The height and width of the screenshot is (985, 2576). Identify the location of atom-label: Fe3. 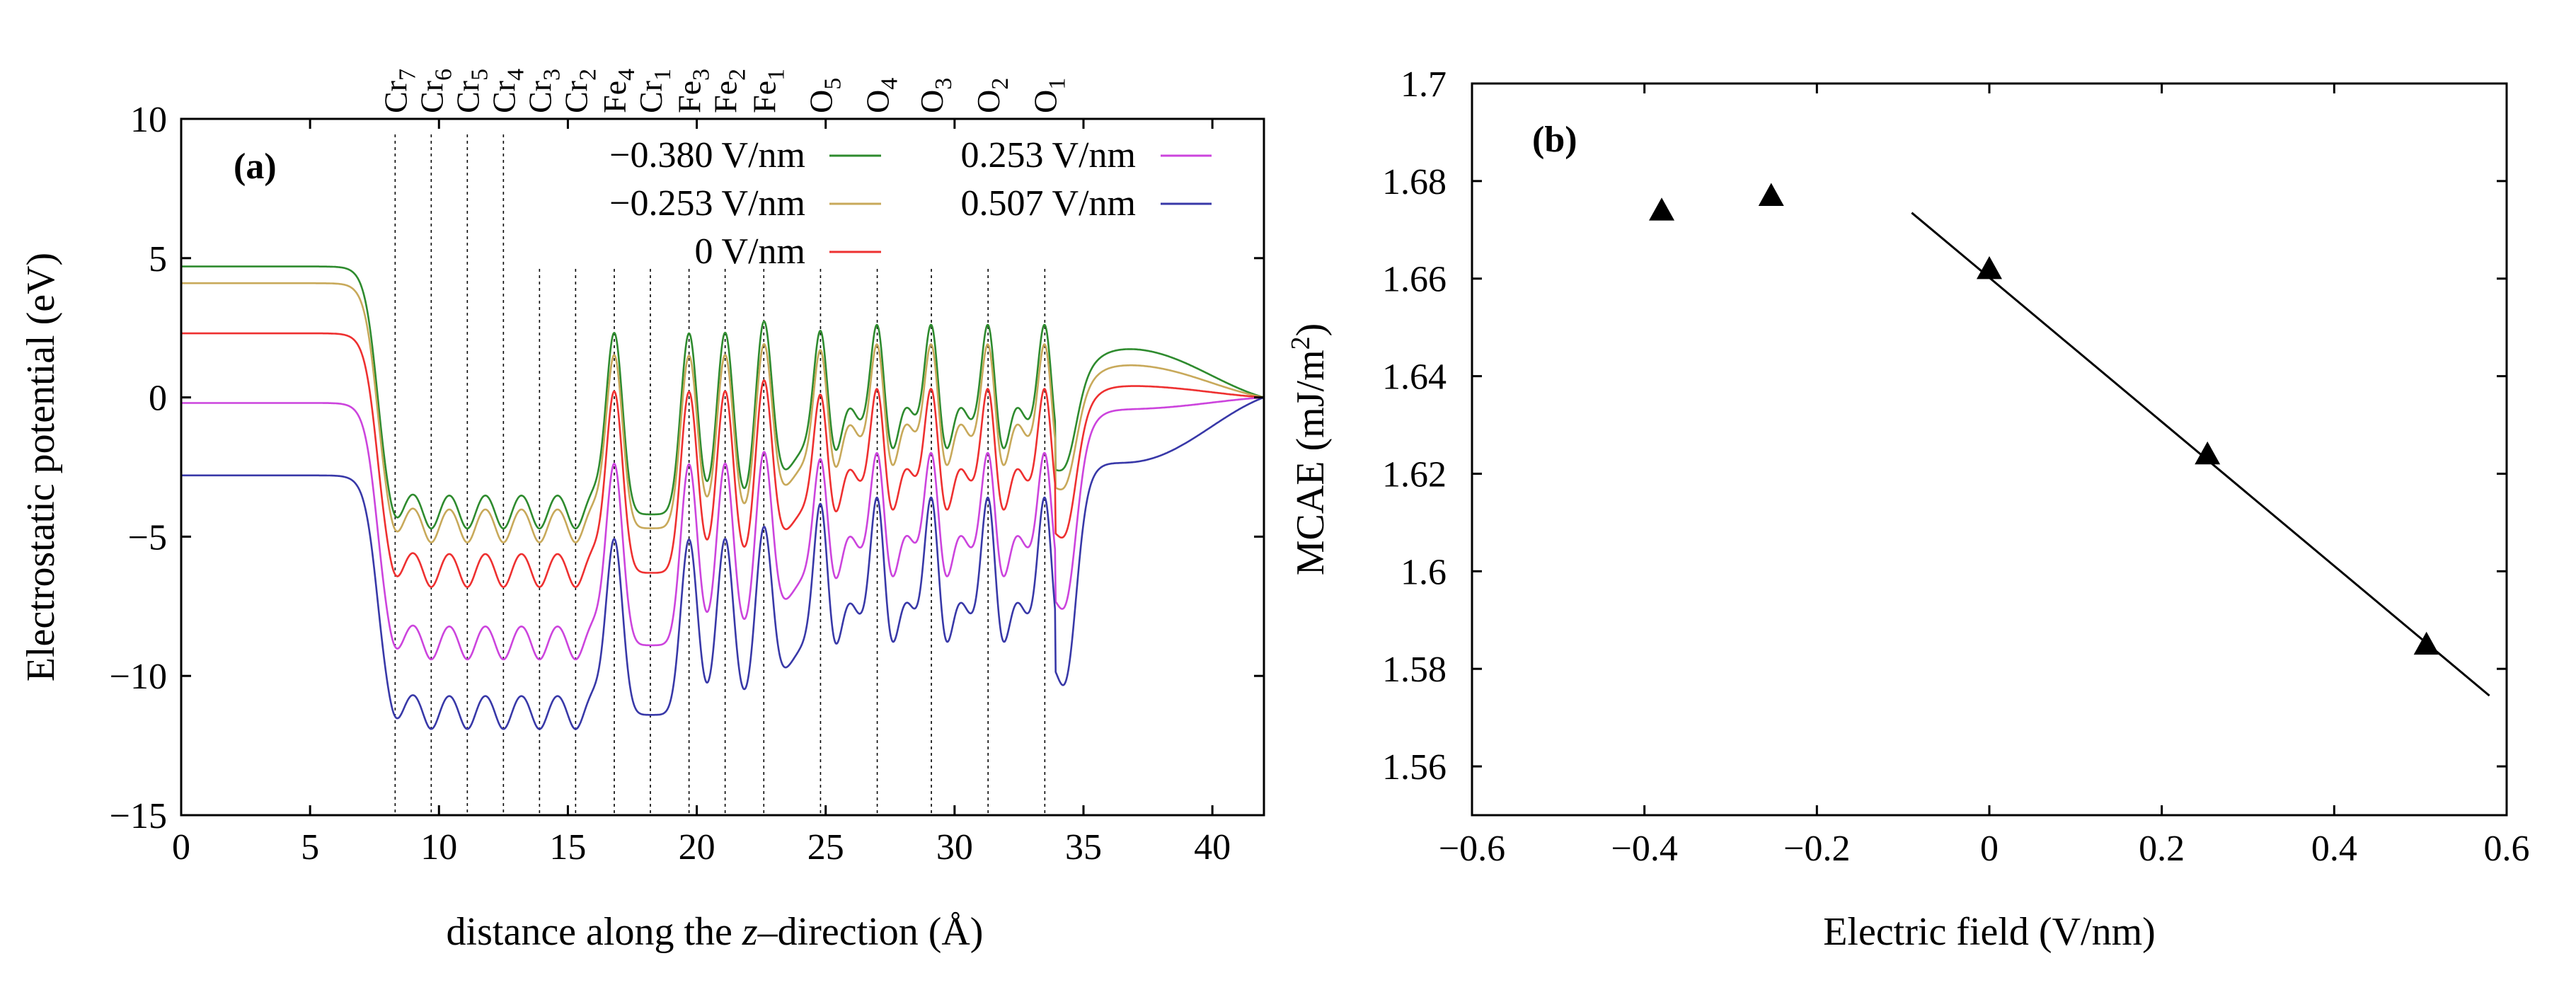
(694, 91).